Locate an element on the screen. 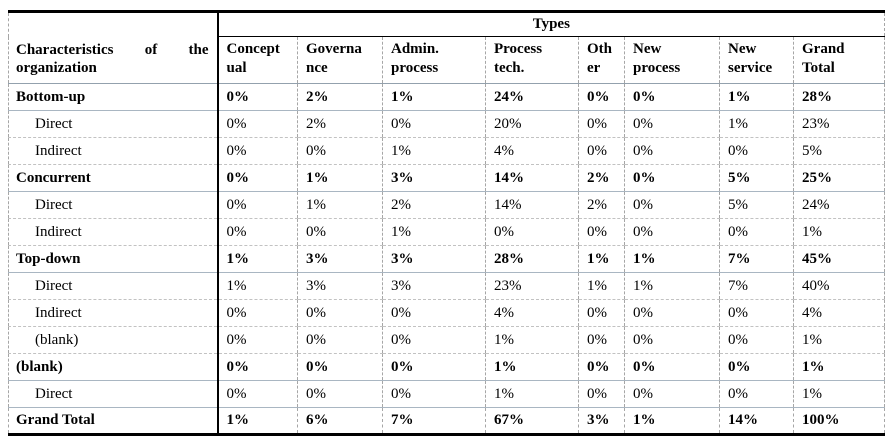 This screenshot has width=893, height=437. value-cell: 6% is located at coordinates (340, 421).